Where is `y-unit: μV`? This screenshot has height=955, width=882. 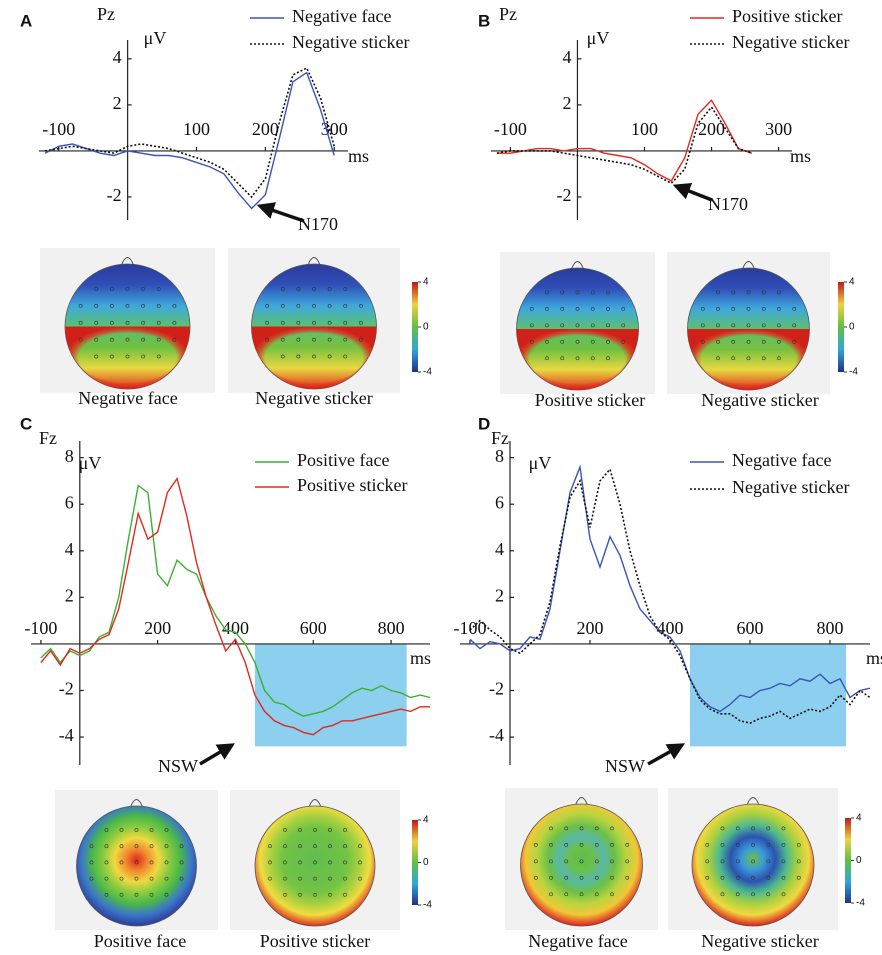 y-unit: μV is located at coordinates (540, 463).